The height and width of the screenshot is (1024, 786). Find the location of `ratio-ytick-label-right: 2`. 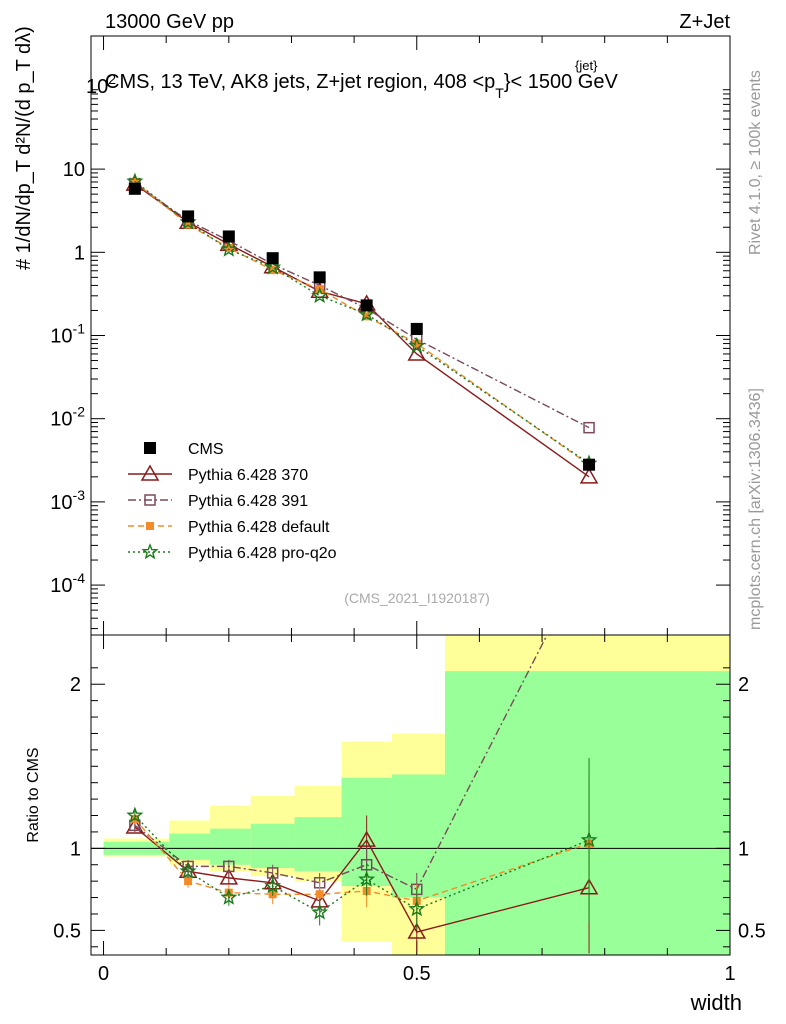

ratio-ytick-label-right: 2 is located at coordinates (743, 685).